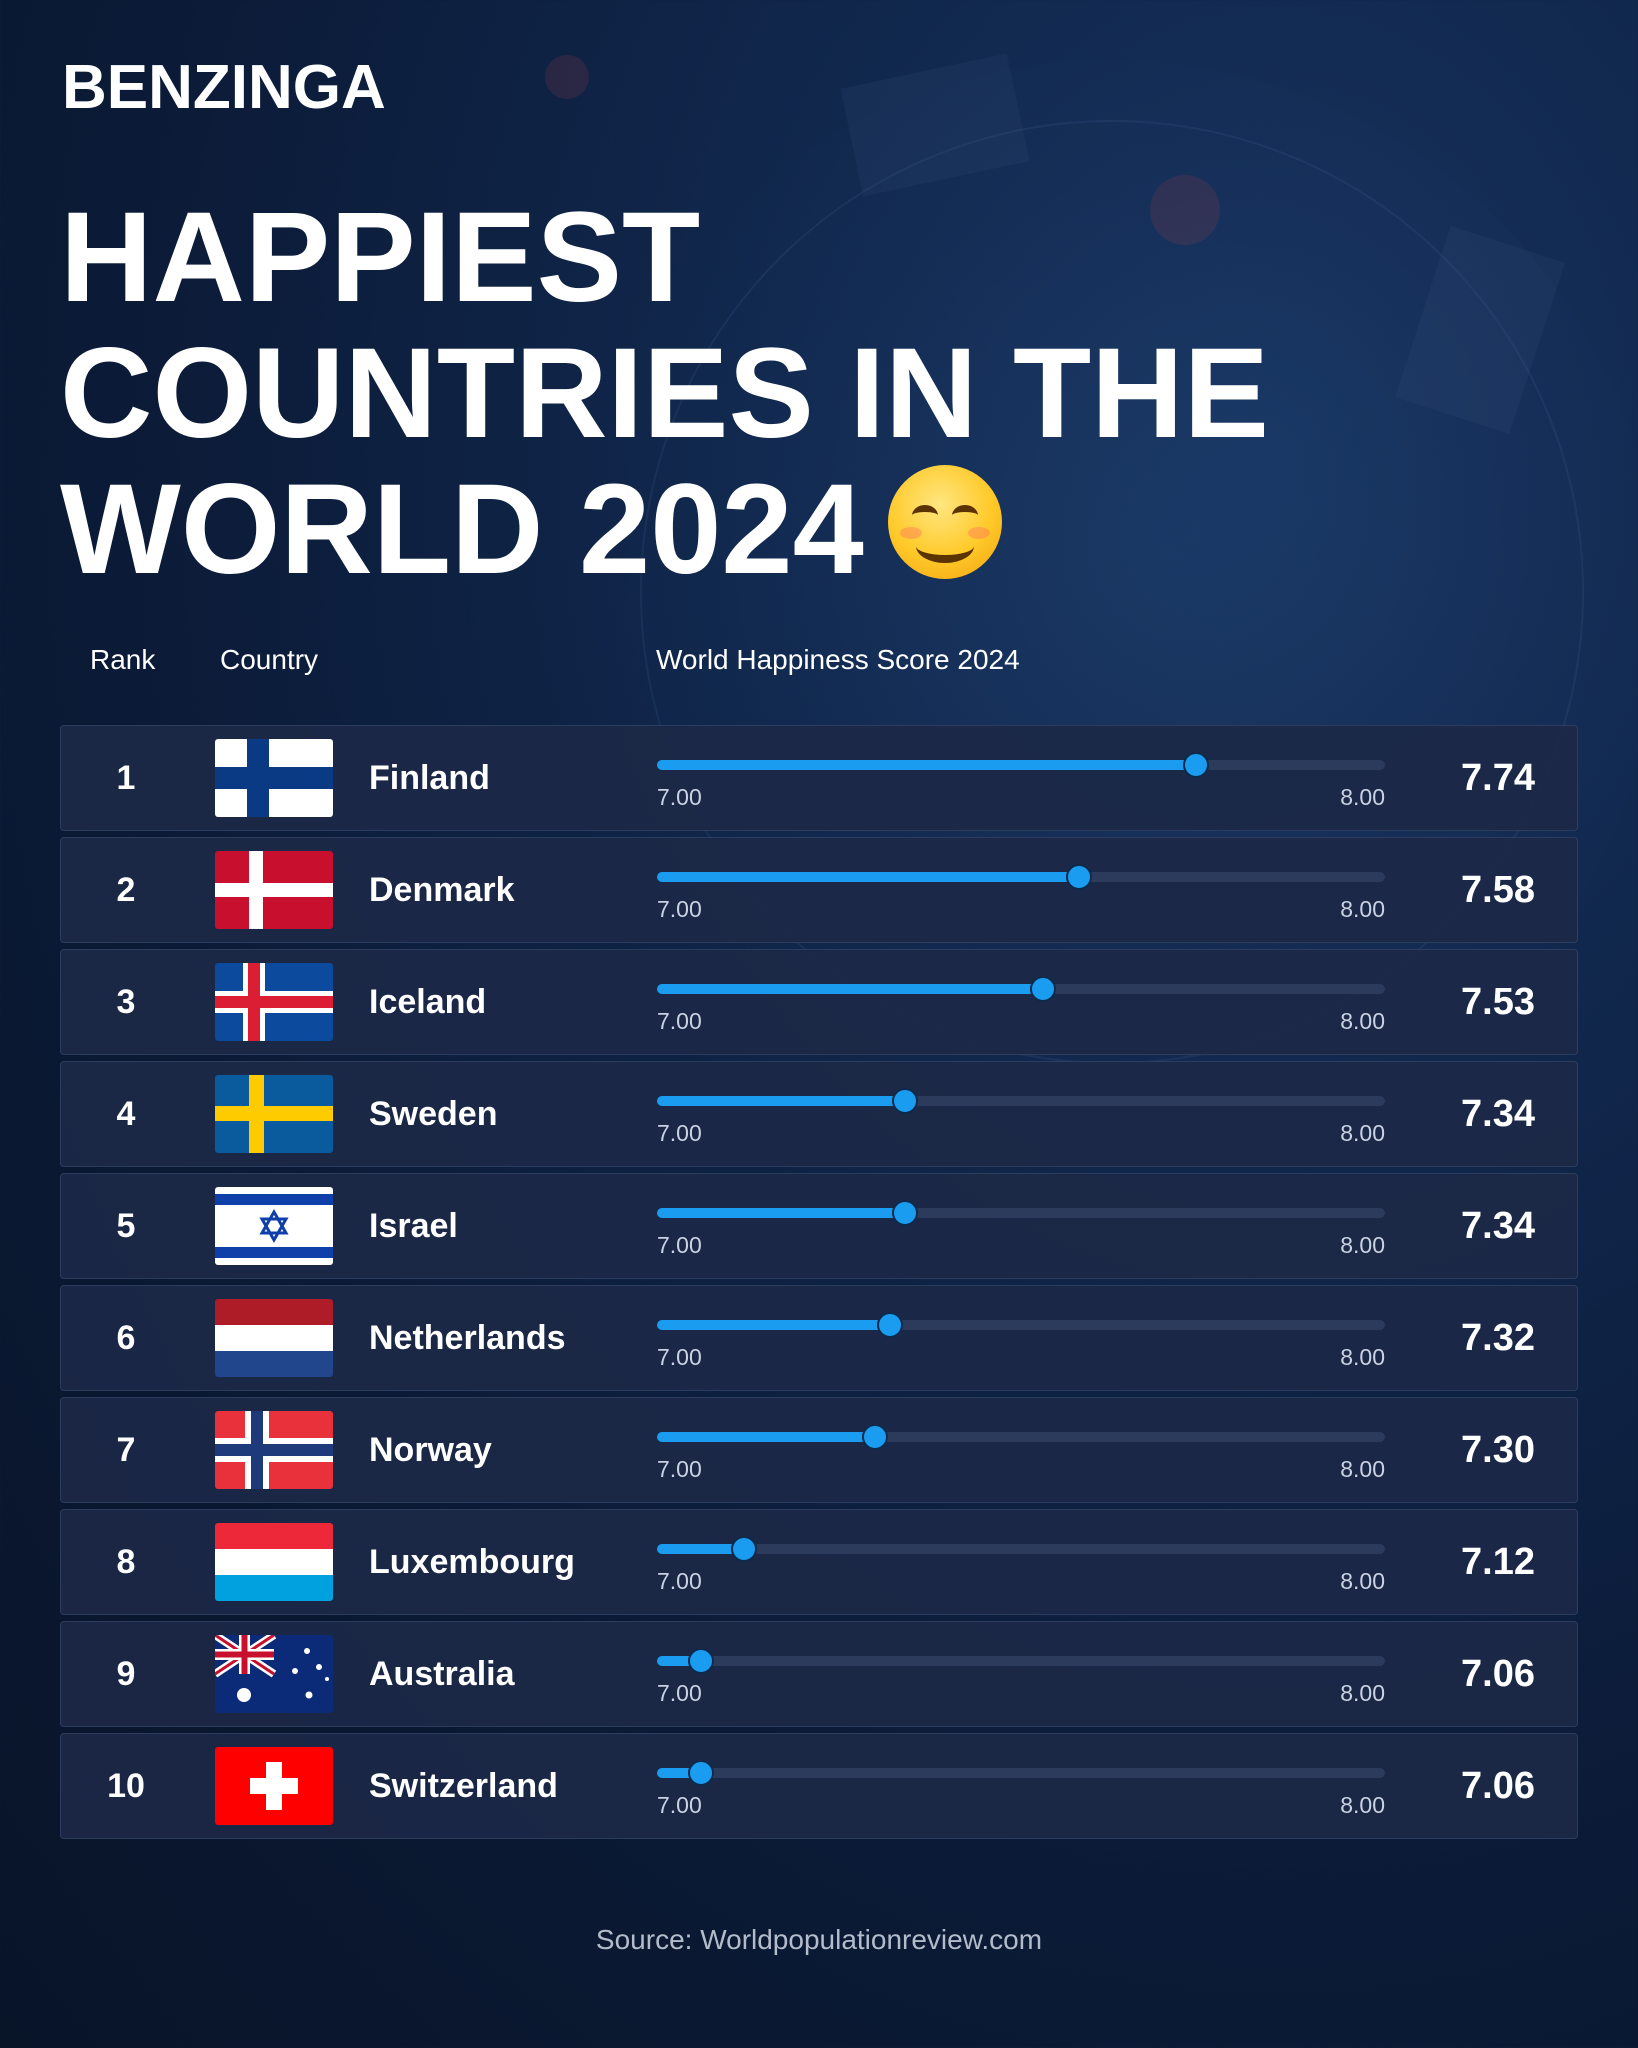  I want to click on netherlands-flag-icon, so click(274, 1338).